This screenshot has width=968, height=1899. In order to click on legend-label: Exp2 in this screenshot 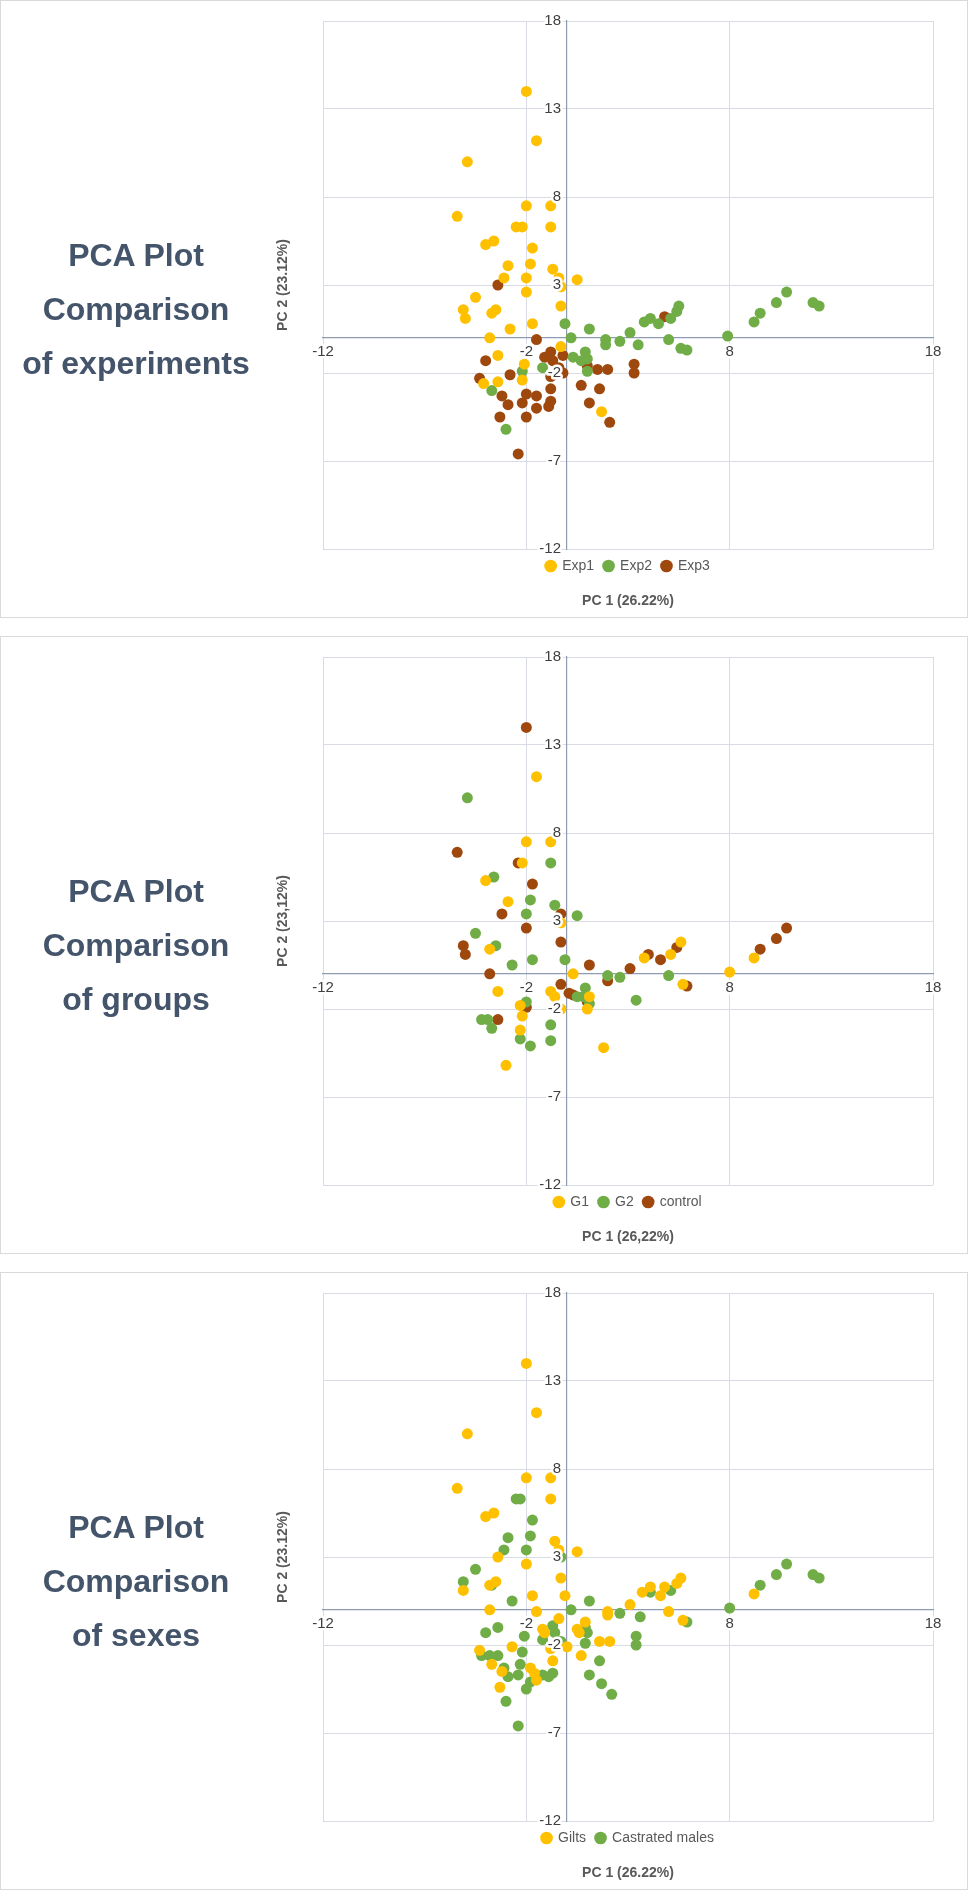, I will do `click(636, 564)`.